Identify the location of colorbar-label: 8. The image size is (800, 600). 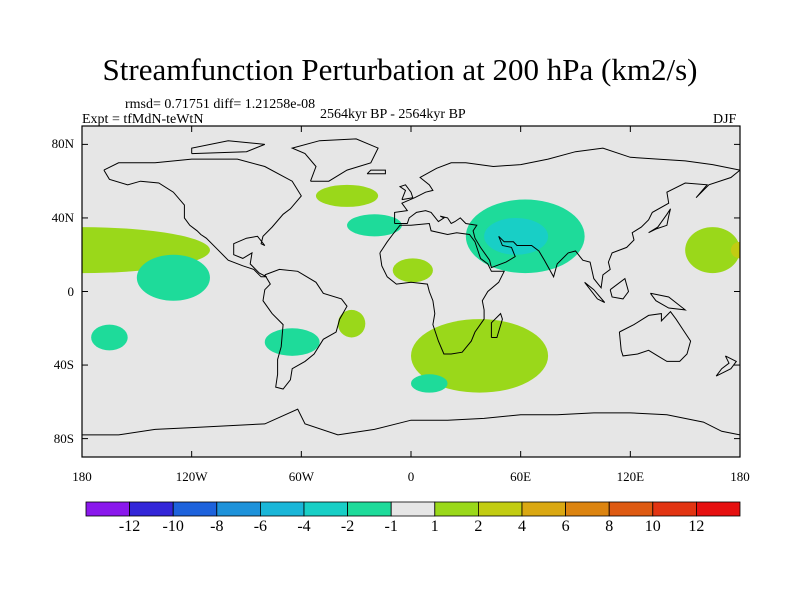
(609, 526).